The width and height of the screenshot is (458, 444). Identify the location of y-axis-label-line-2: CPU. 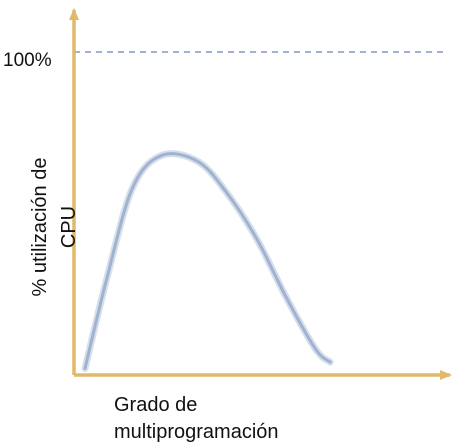
(69, 227).